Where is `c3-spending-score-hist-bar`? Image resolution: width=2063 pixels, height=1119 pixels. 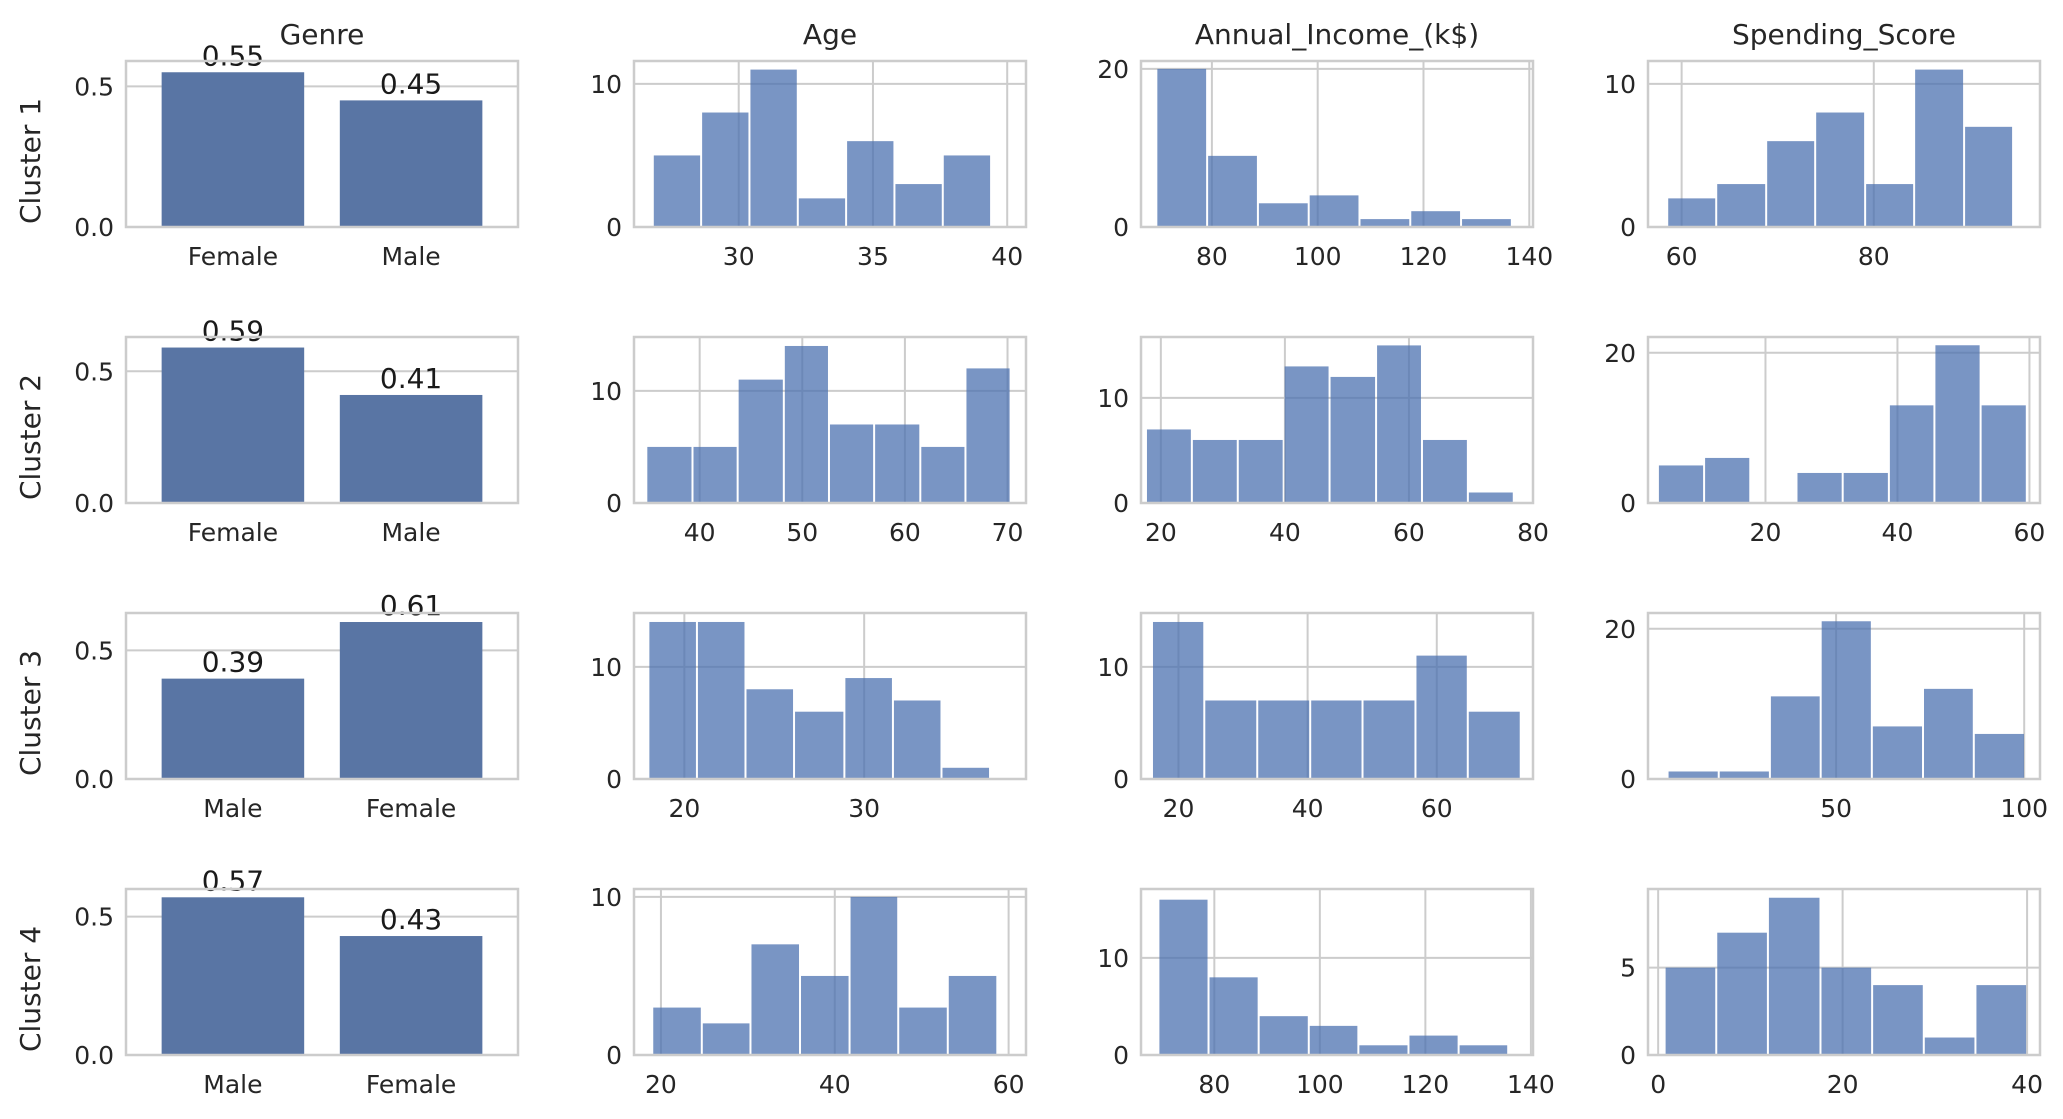 c3-spending-score-hist-bar is located at coordinates (1744, 775).